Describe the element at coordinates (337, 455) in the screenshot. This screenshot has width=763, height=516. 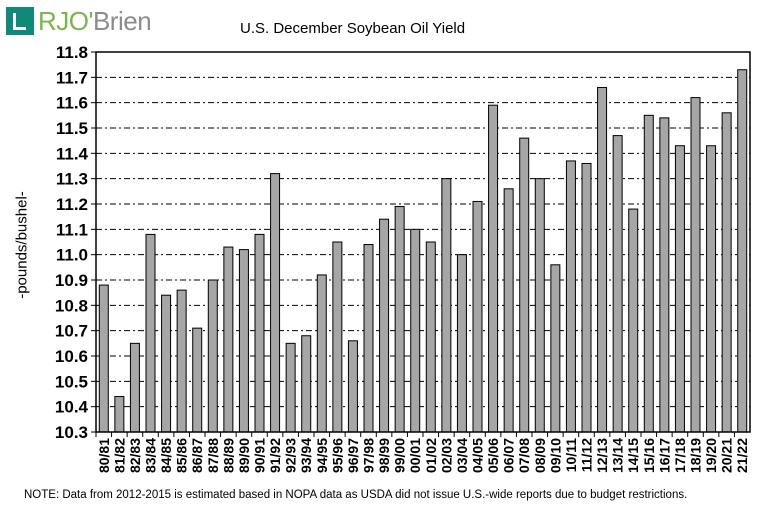
I see `x-tick-label: 95/96` at that location.